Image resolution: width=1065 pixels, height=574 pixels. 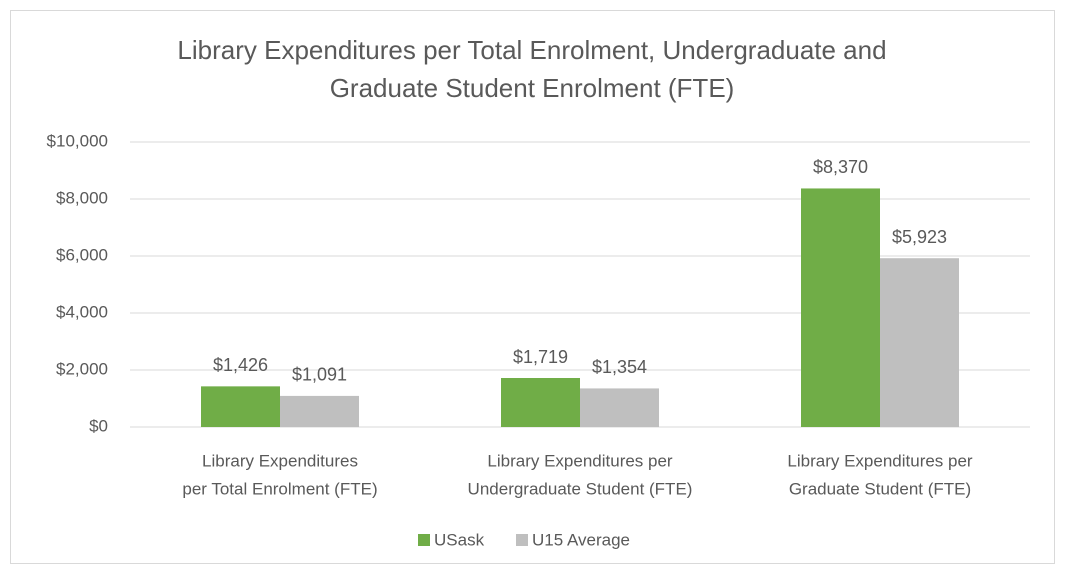 I want to click on data-label: $8,370, so click(x=840, y=167).